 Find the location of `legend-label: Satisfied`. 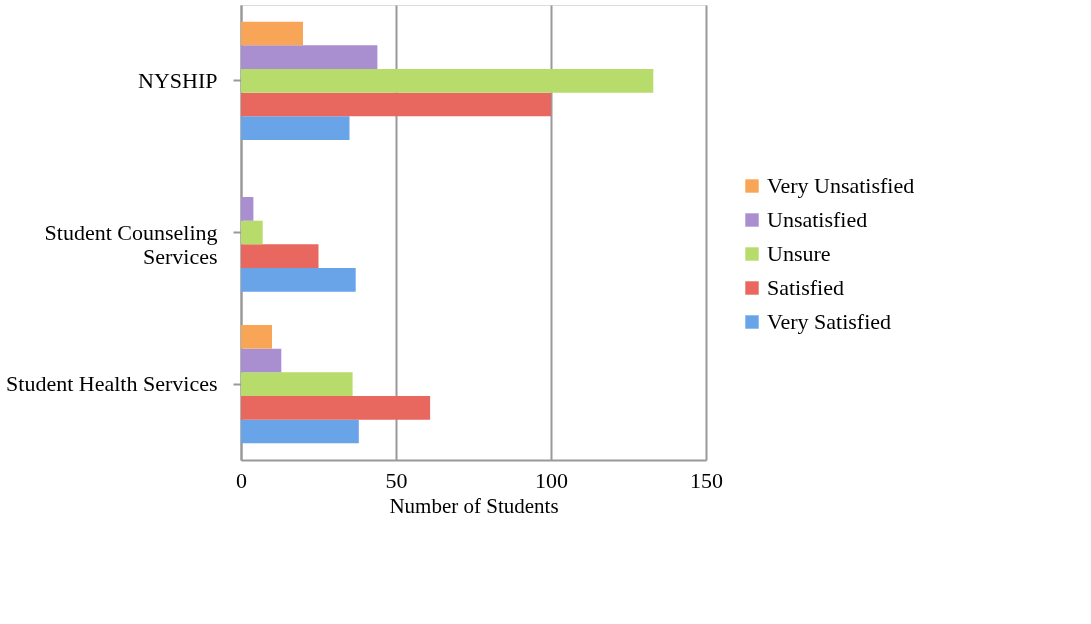

legend-label: Satisfied is located at coordinates (805, 287).